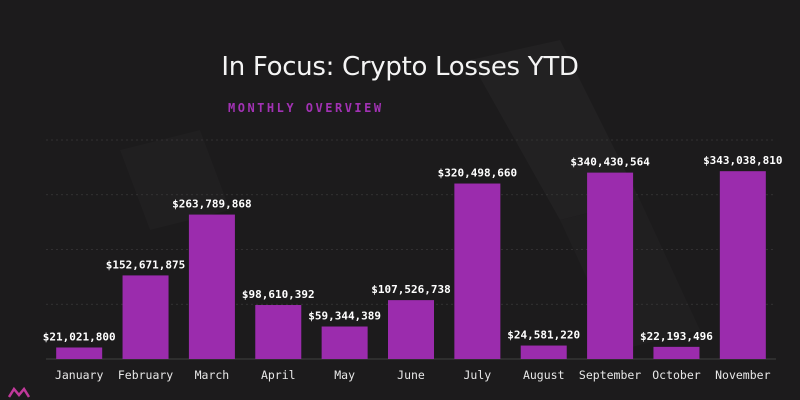 Image resolution: width=800 pixels, height=400 pixels. I want to click on data-label: $107,526,738, so click(410, 289).